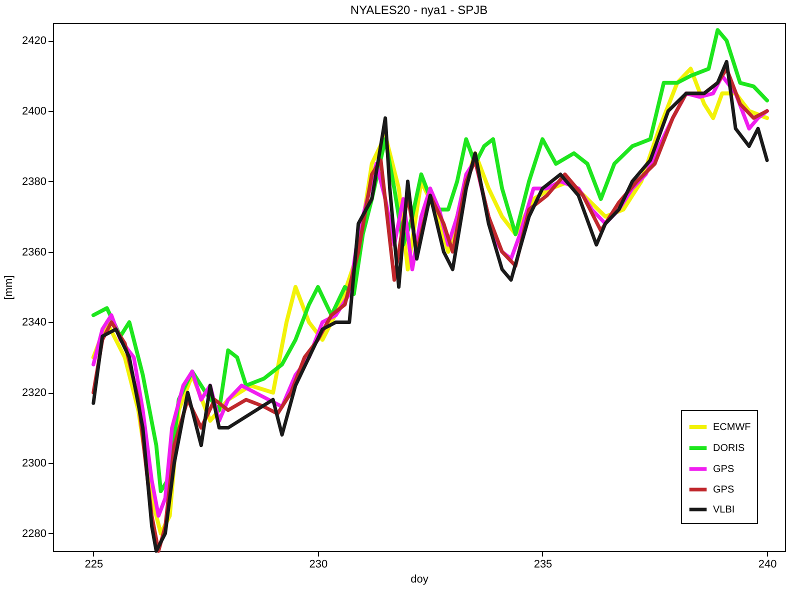 The image size is (801, 594). What do you see at coordinates (34, 322) in the screenshot?
I see `y-tick-label: 2340` at bounding box center [34, 322].